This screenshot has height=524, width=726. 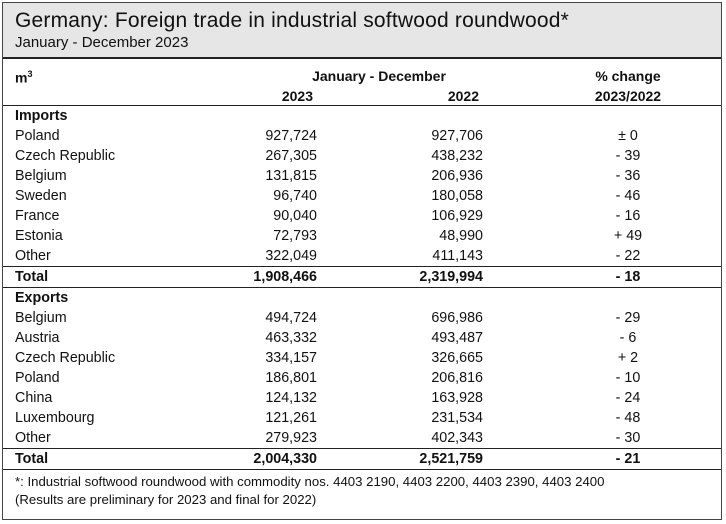 I want to click on pct-change: + 49, so click(x=628, y=236).